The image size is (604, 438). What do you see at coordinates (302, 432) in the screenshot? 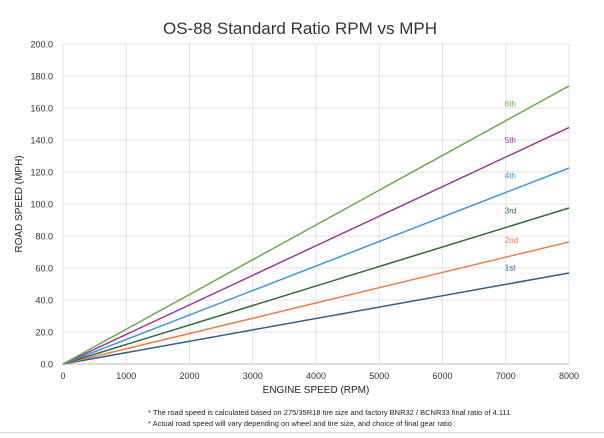
I see `divider` at bounding box center [302, 432].